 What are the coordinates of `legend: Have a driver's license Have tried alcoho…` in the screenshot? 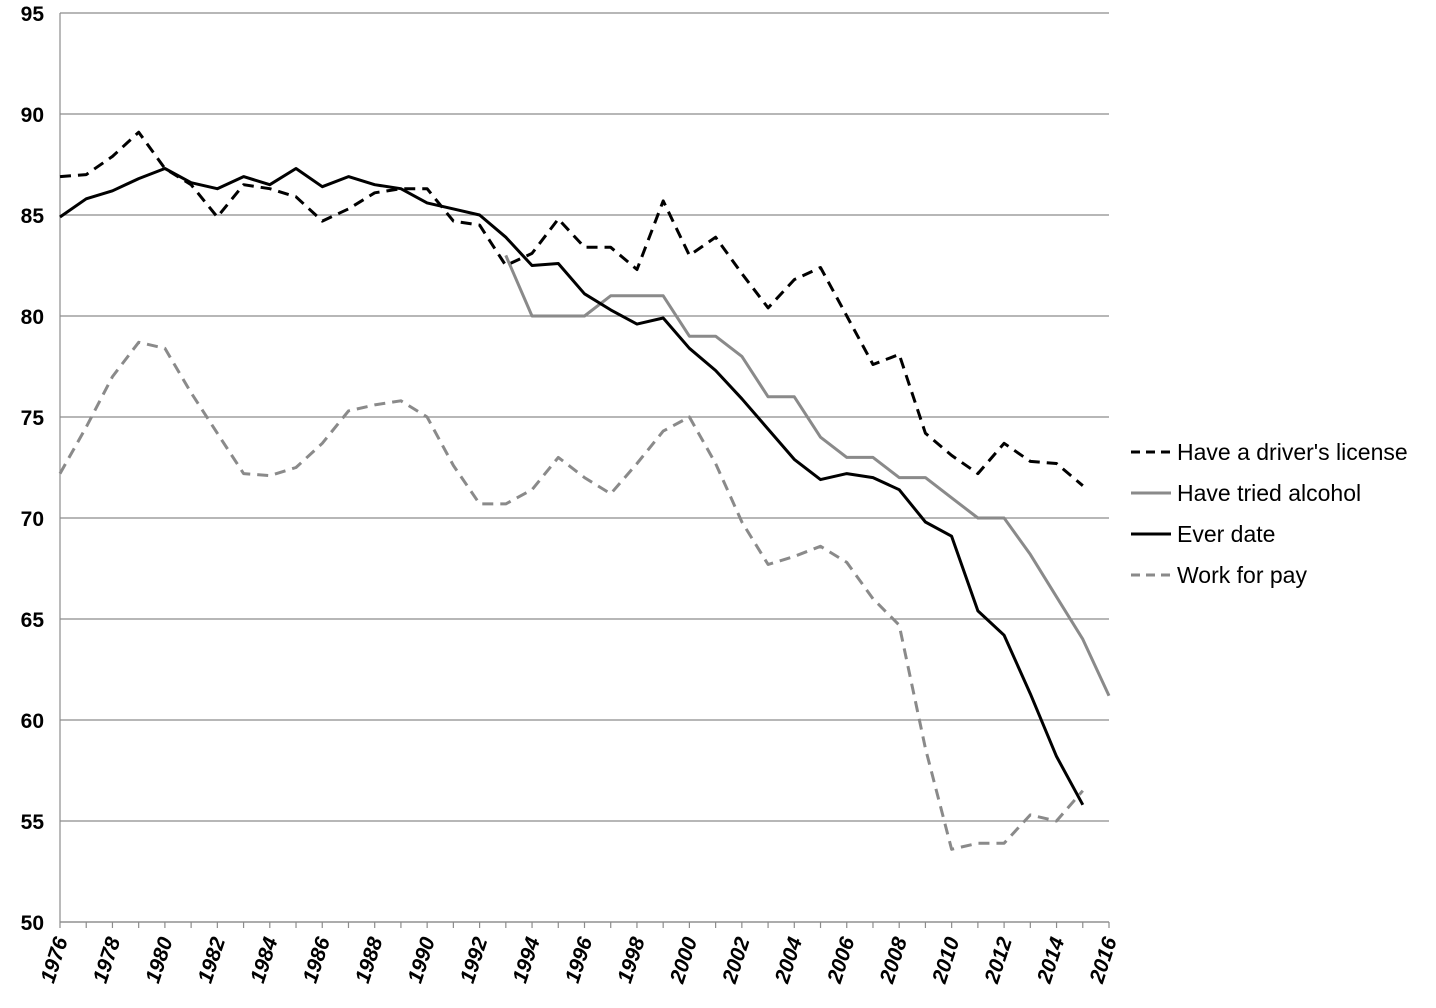 It's located at (1269, 513).